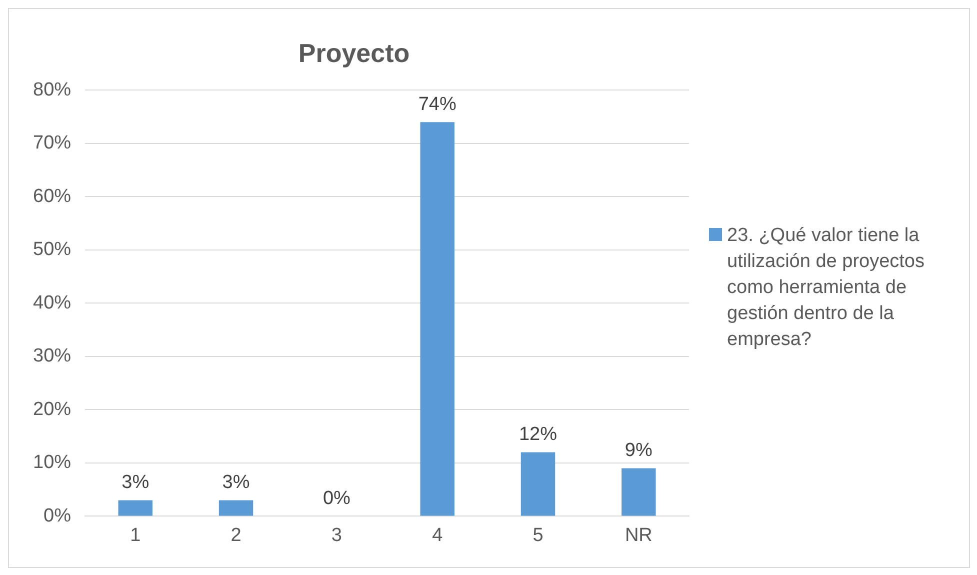  What do you see at coordinates (52, 303) in the screenshot?
I see `y-tick-label: 40%` at bounding box center [52, 303].